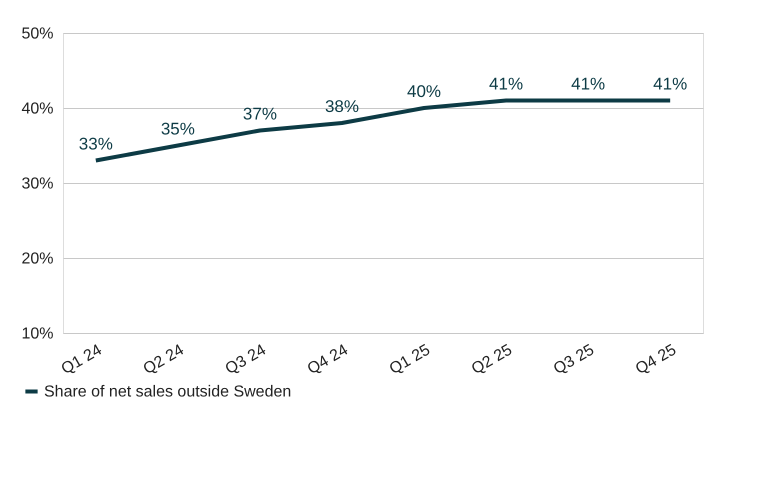 The height and width of the screenshot is (480, 765). I want to click on y-tick-label: 30%, so click(37, 184).